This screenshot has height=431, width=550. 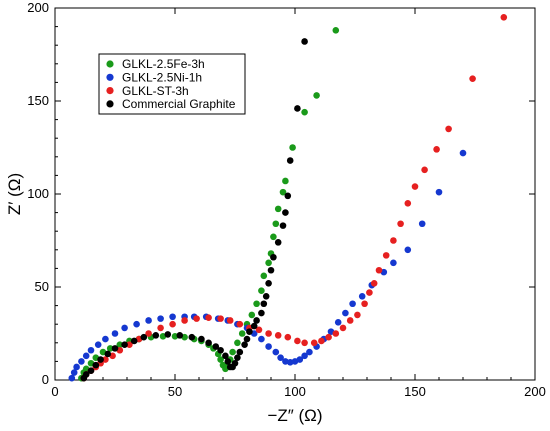 I want to click on x-tick-label: 50, so click(x=175, y=391).